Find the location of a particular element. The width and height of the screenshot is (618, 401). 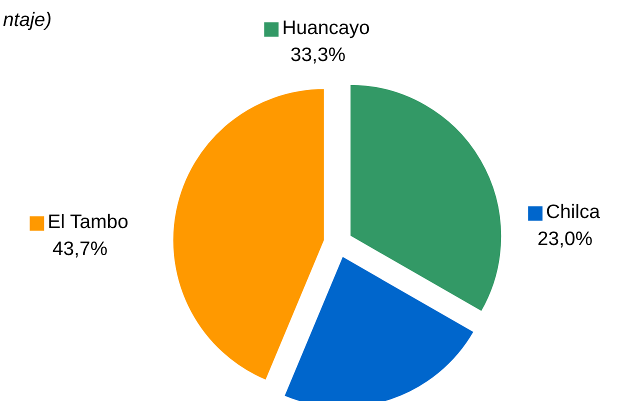

chart-title: ntaje) is located at coordinates (26, 21).